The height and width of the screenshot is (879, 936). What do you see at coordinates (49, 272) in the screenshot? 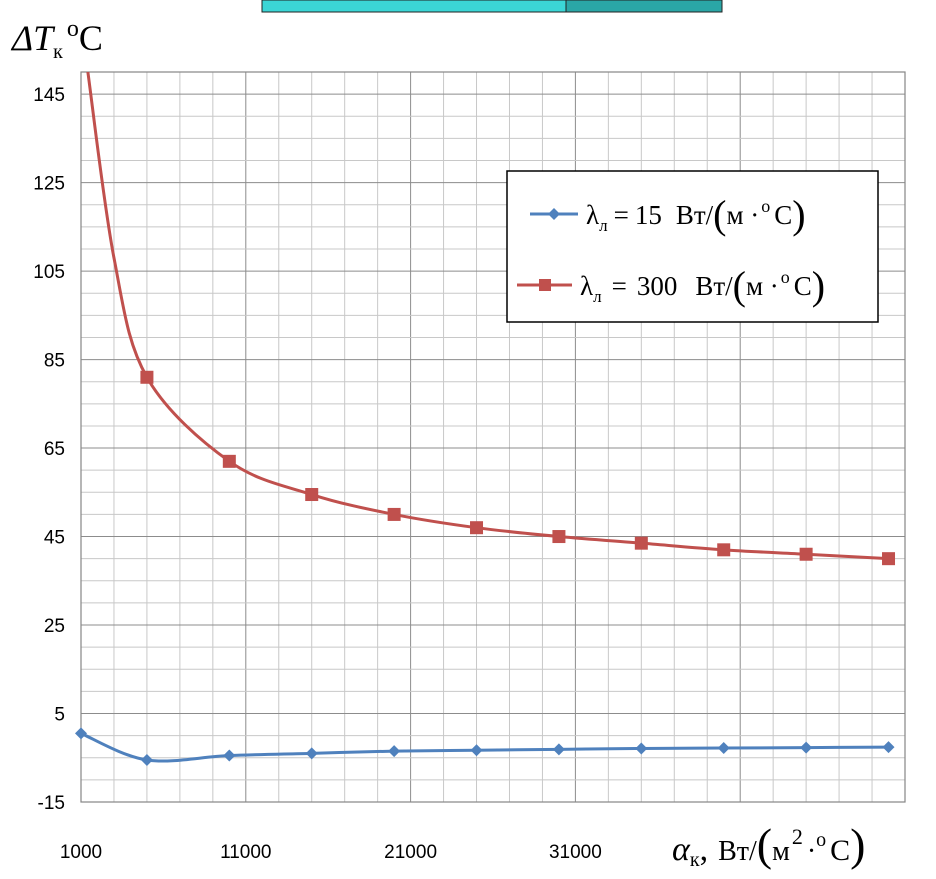
I see `y-tick-label: 105` at bounding box center [49, 272].